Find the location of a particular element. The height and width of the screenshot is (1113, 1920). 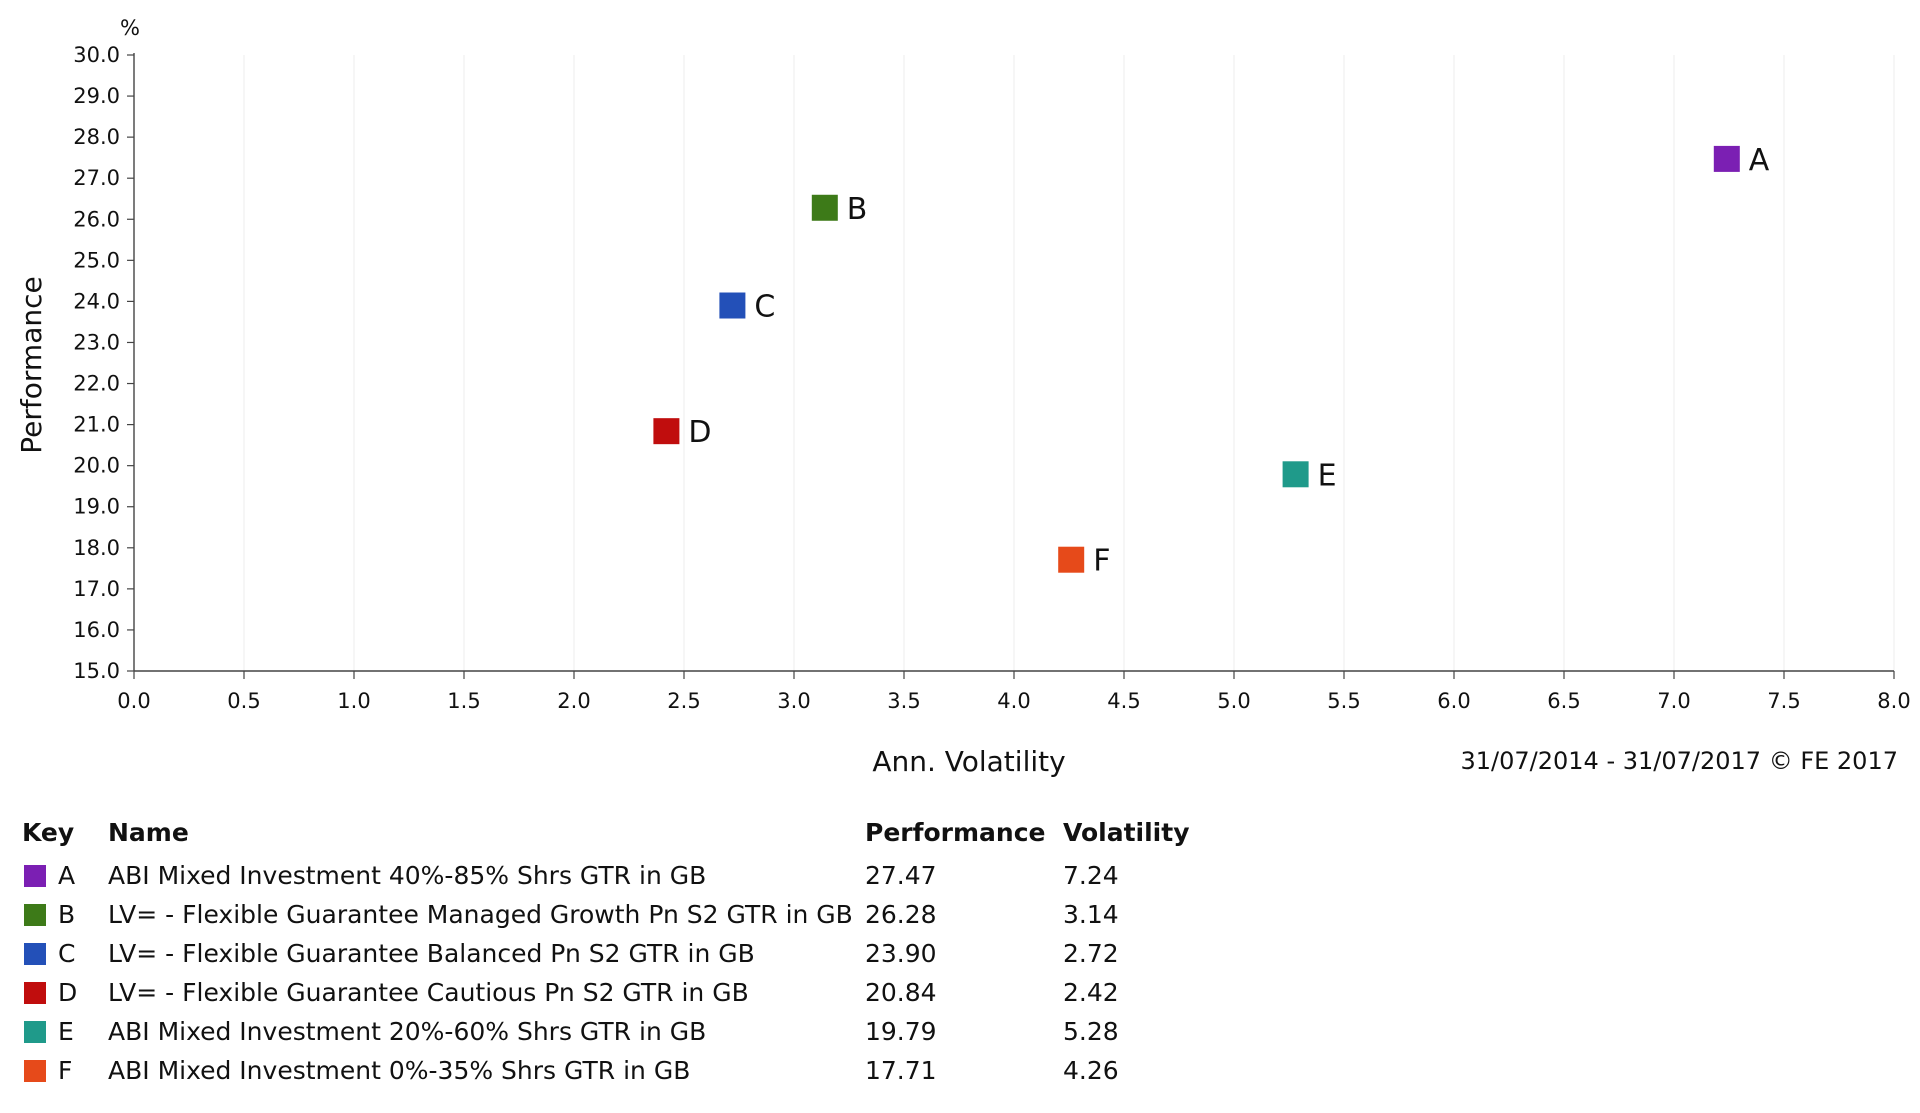

x-tick-label: 7.0 is located at coordinates (1673, 701).